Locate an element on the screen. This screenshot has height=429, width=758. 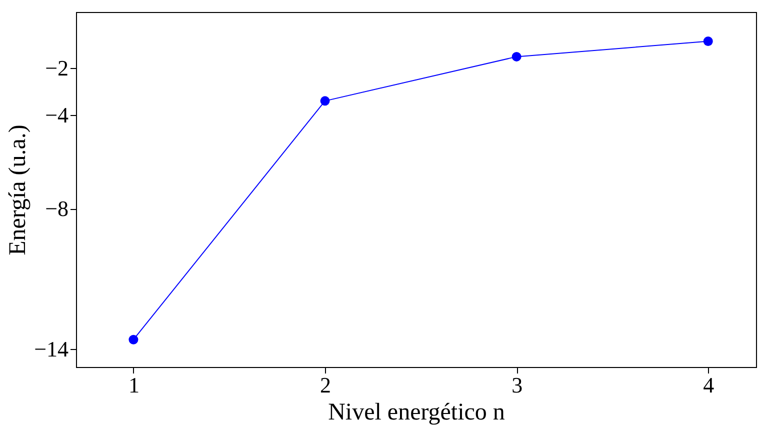
y-tick-label: −8 is located at coordinates (56, 209).